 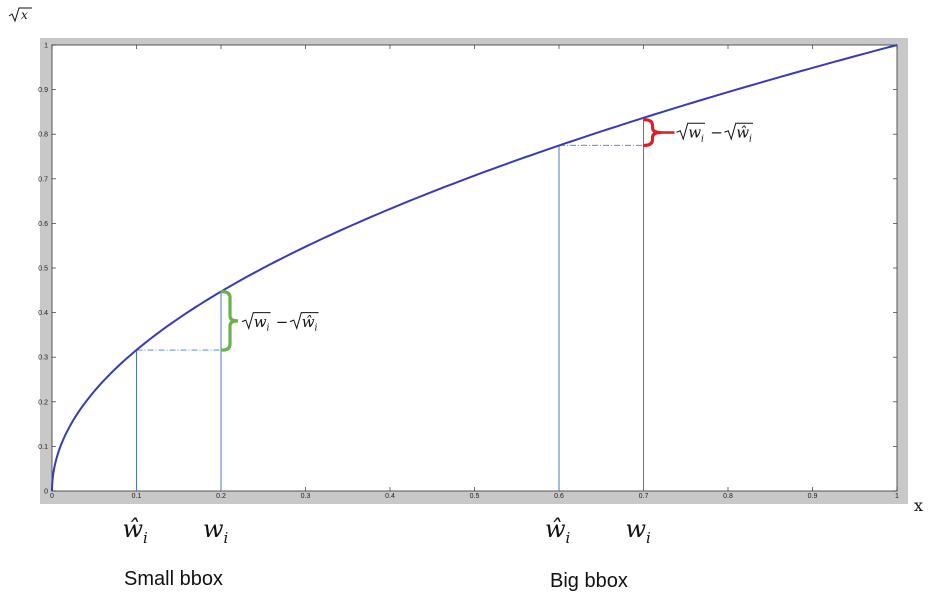 What do you see at coordinates (475, 496) in the screenshot?
I see `x-tick-label: 0.5` at bounding box center [475, 496].